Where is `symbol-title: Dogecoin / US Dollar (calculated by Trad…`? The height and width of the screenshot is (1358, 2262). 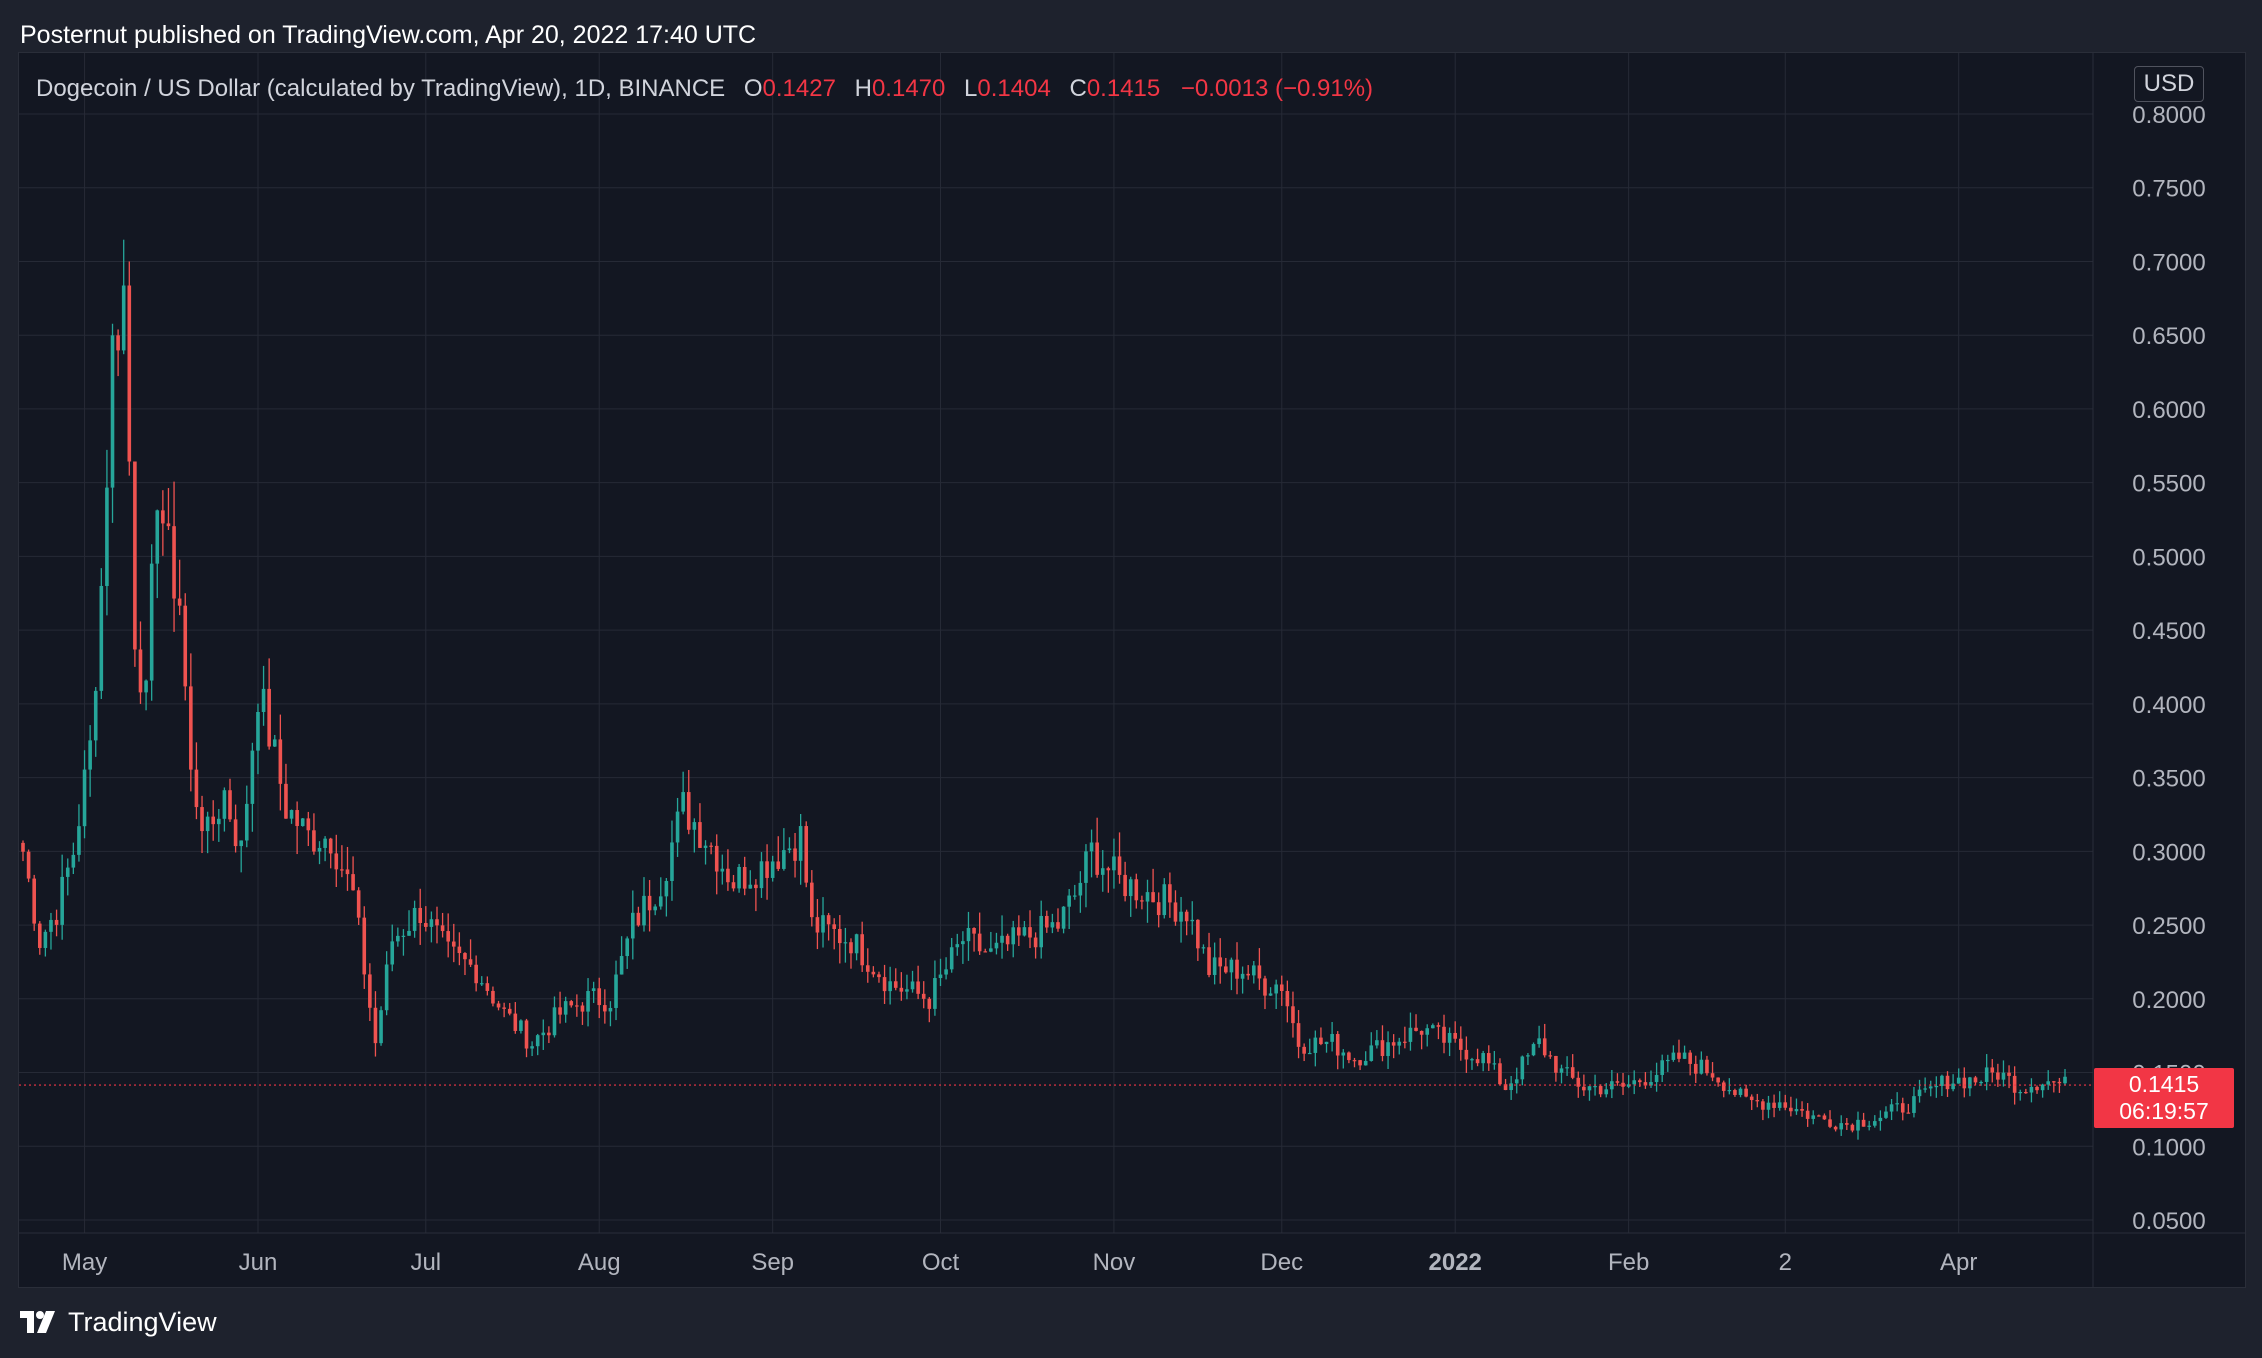
symbol-title: Dogecoin / US Dollar (calculated by Trad… is located at coordinates (381, 88).